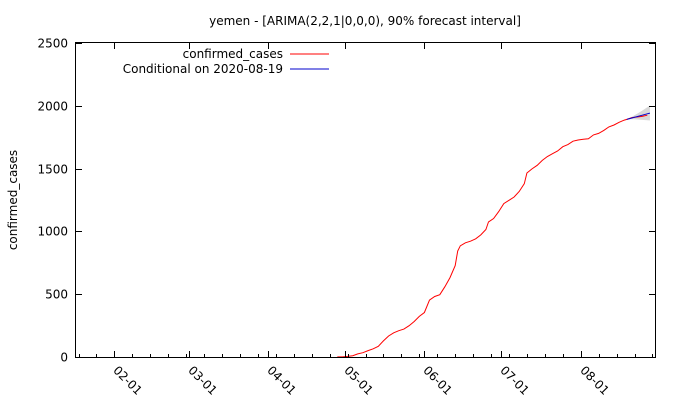  What do you see at coordinates (358, 380) in the screenshot?
I see `x-tick-label: 05-01` at bounding box center [358, 380].